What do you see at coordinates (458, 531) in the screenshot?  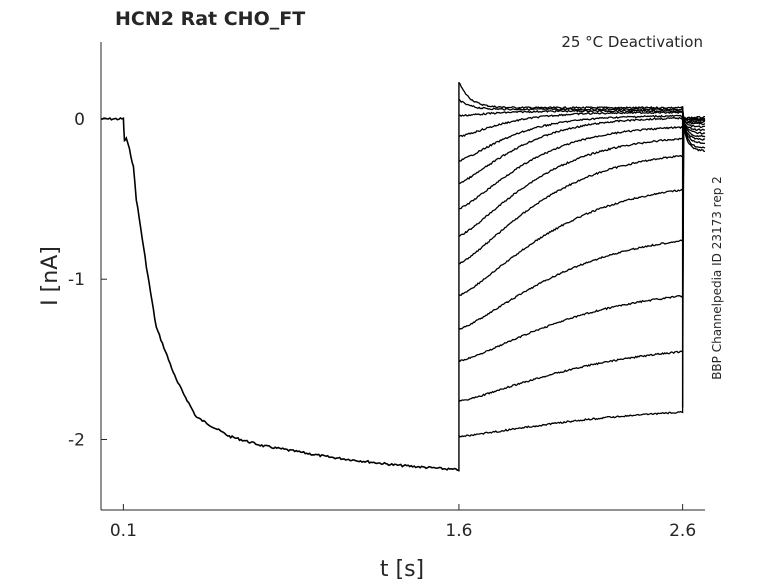 I see `x-tick-label: 1.6` at bounding box center [458, 531].